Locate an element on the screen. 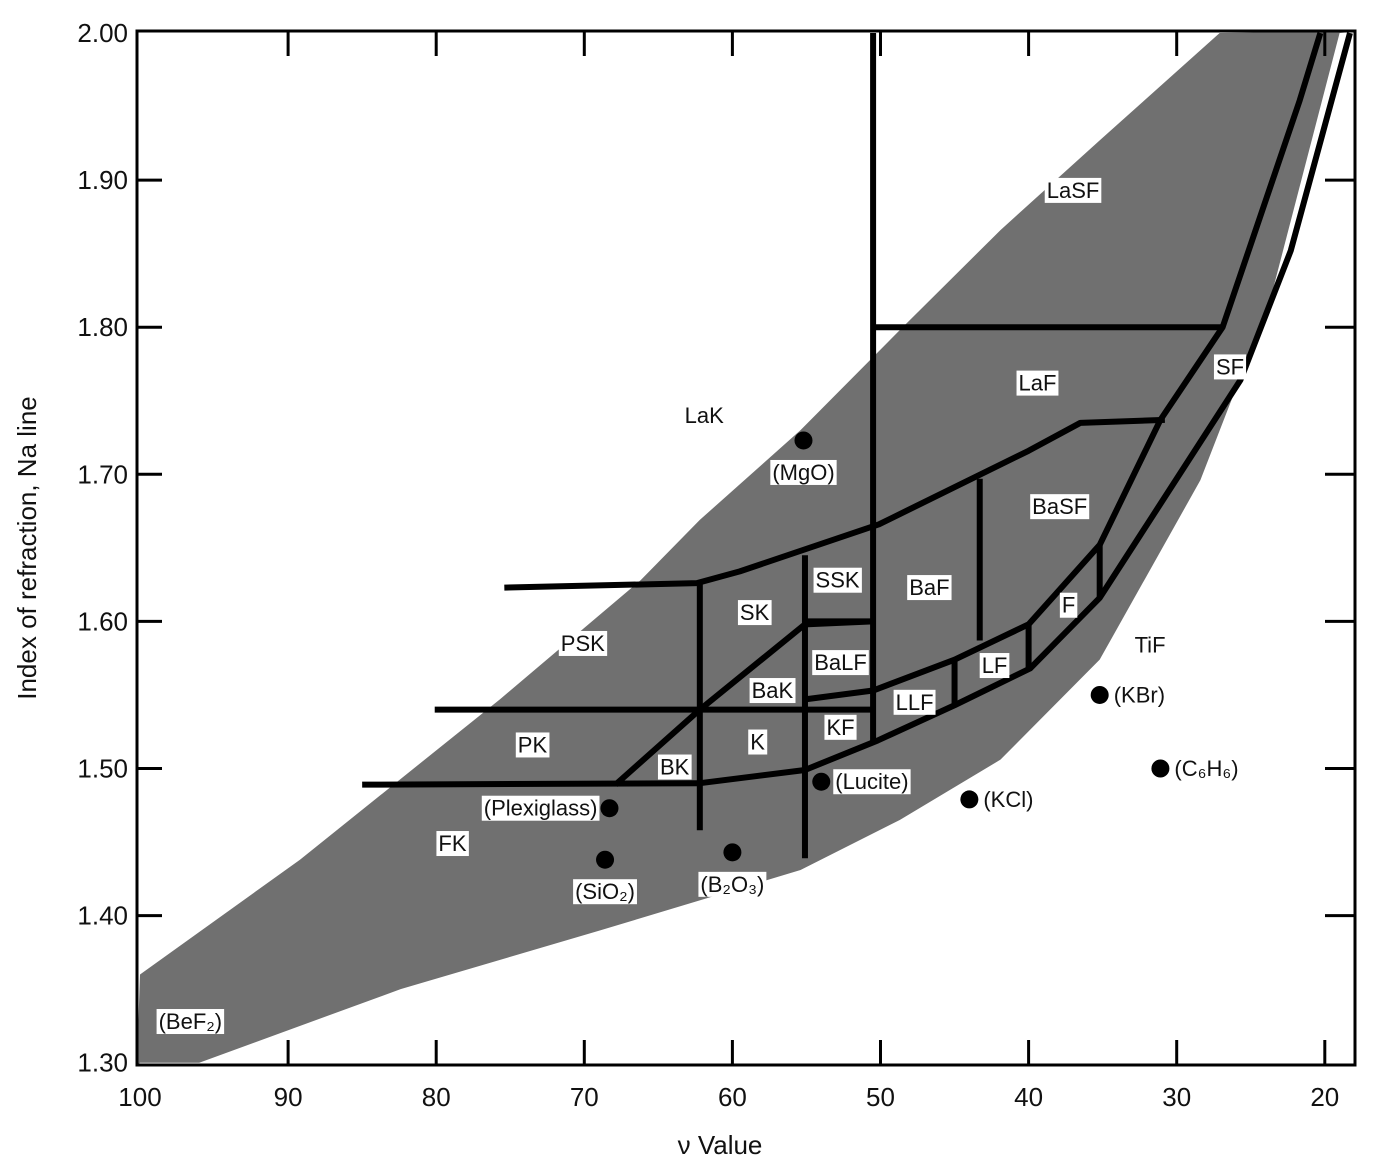 This screenshot has height=1157, width=1393. point-label-3: (B₂O₃) is located at coordinates (732, 884).